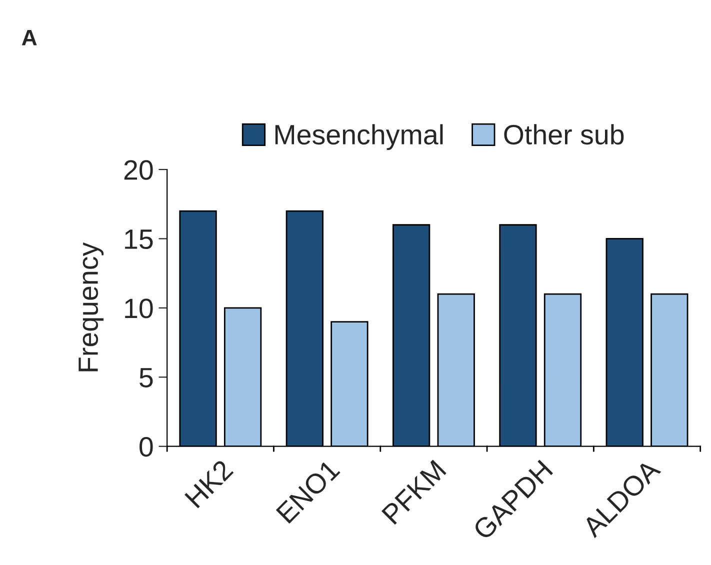  Describe the element at coordinates (139, 308) in the screenshot. I see `y-tick-label: 10` at that location.